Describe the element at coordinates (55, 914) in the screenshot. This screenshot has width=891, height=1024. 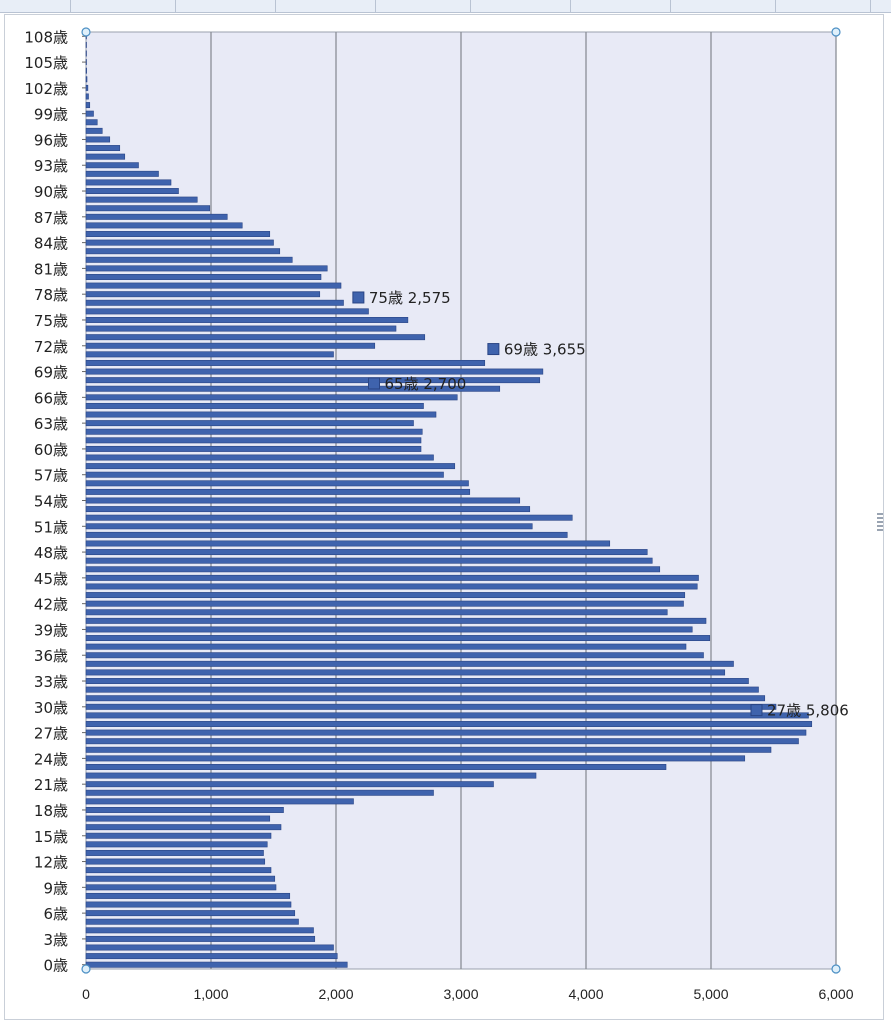
I see `y-tick-label: 6歳` at that location.